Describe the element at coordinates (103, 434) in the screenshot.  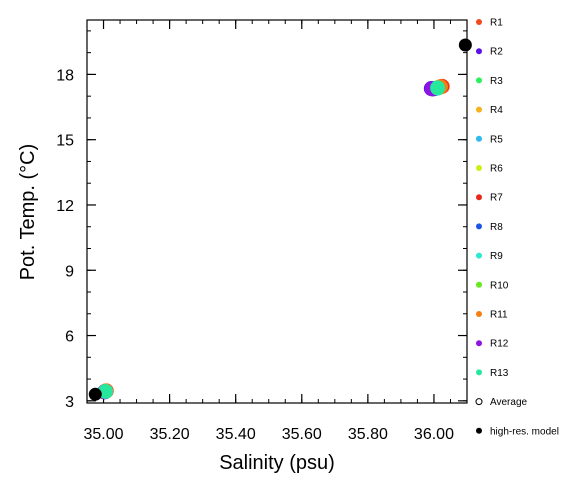
I see `x-tick-label: 35.00` at that location.